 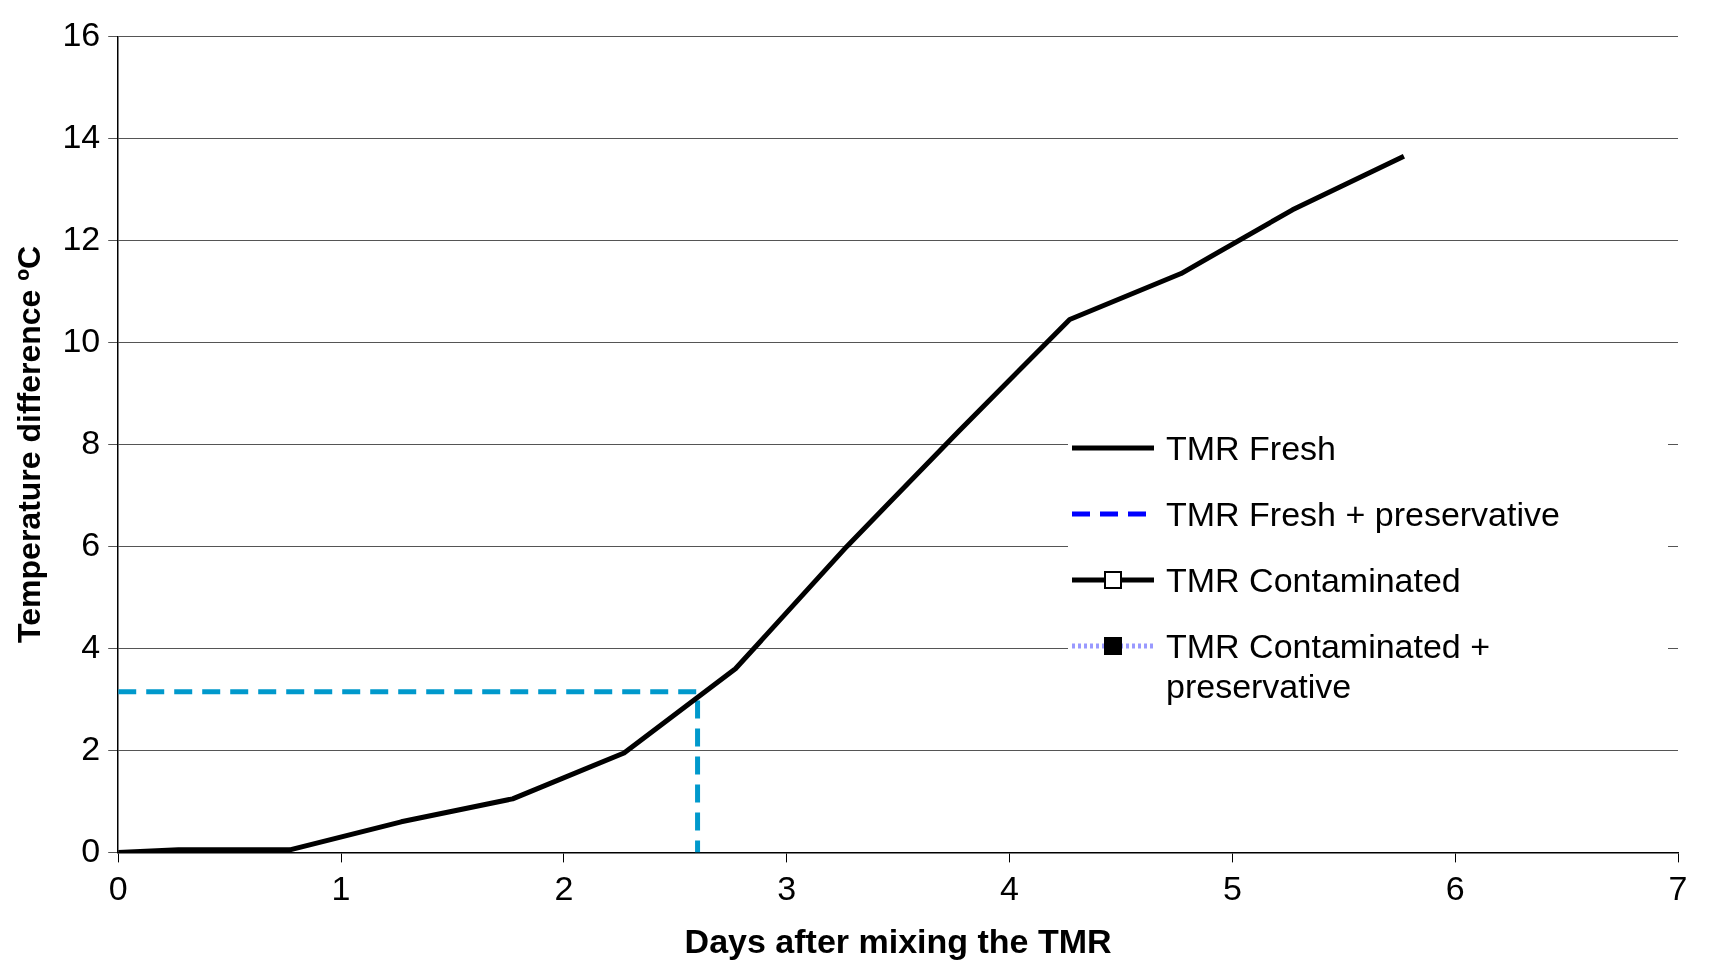 I want to click on legend-label: TMR Fresh, so click(x=1251, y=448).